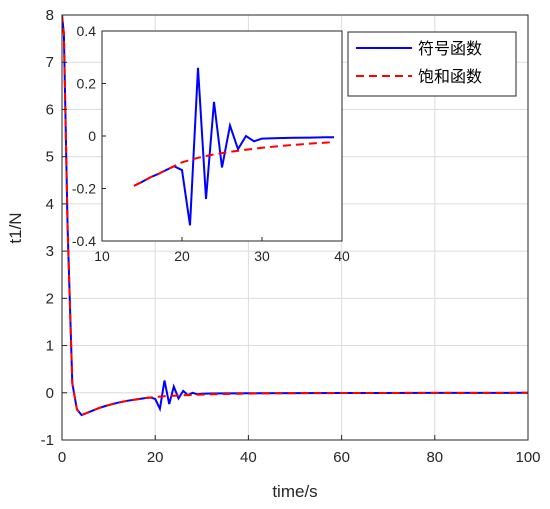  I want to click on y-tick-label: 1, so click(50, 346).